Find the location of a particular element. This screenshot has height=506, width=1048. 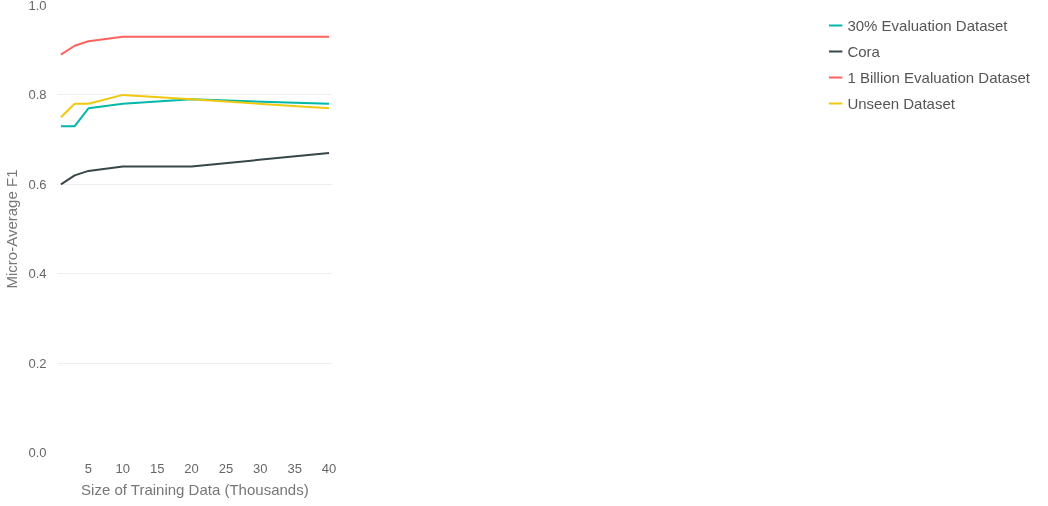

legend-label: Unseen Dataset is located at coordinates (901, 103).